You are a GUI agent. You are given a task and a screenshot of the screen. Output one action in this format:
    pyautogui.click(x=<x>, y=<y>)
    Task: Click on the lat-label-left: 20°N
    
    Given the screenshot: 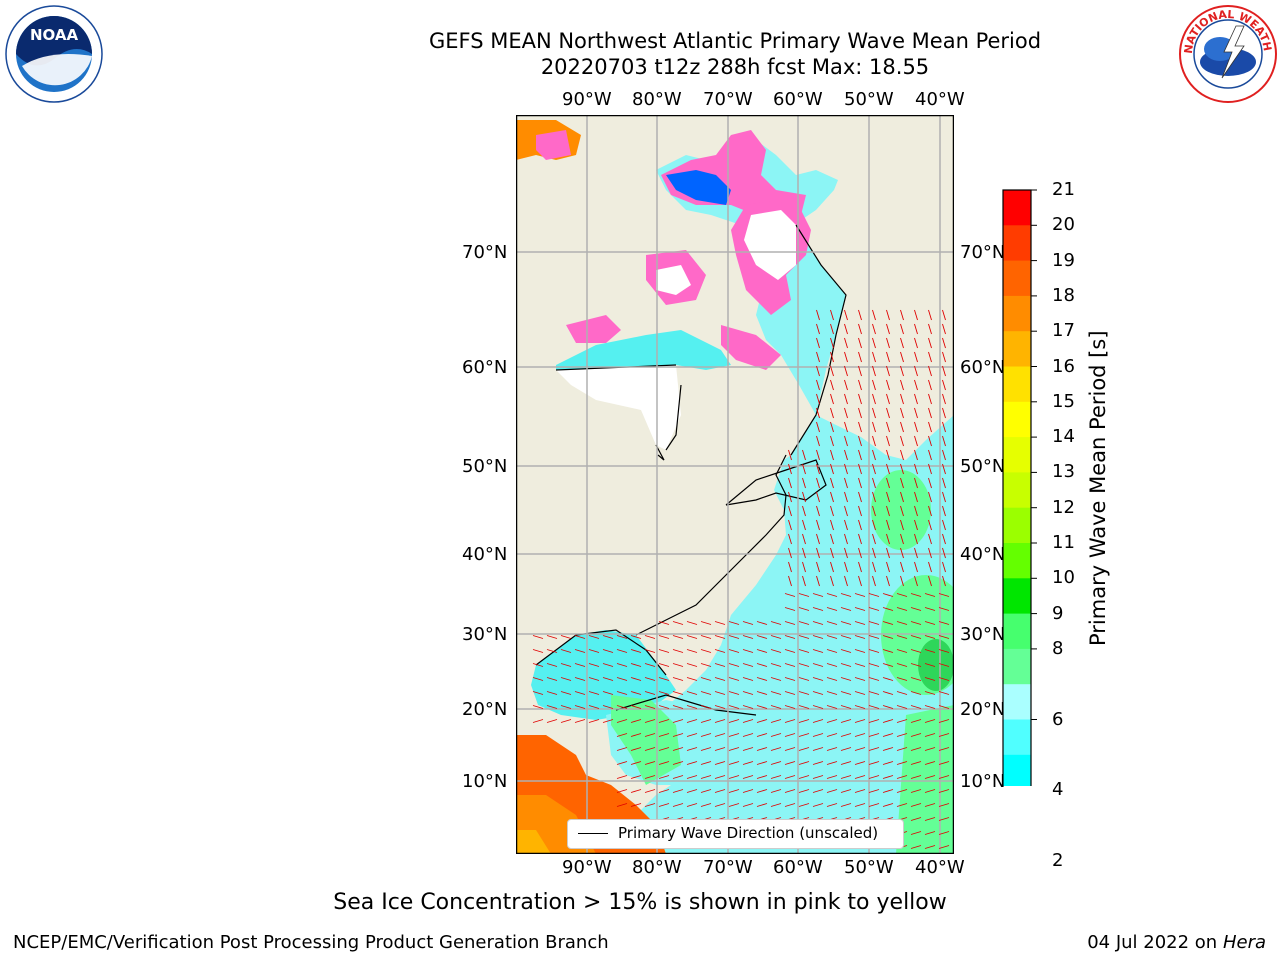 What is the action you would take?
    pyautogui.click(x=485, y=709)
    